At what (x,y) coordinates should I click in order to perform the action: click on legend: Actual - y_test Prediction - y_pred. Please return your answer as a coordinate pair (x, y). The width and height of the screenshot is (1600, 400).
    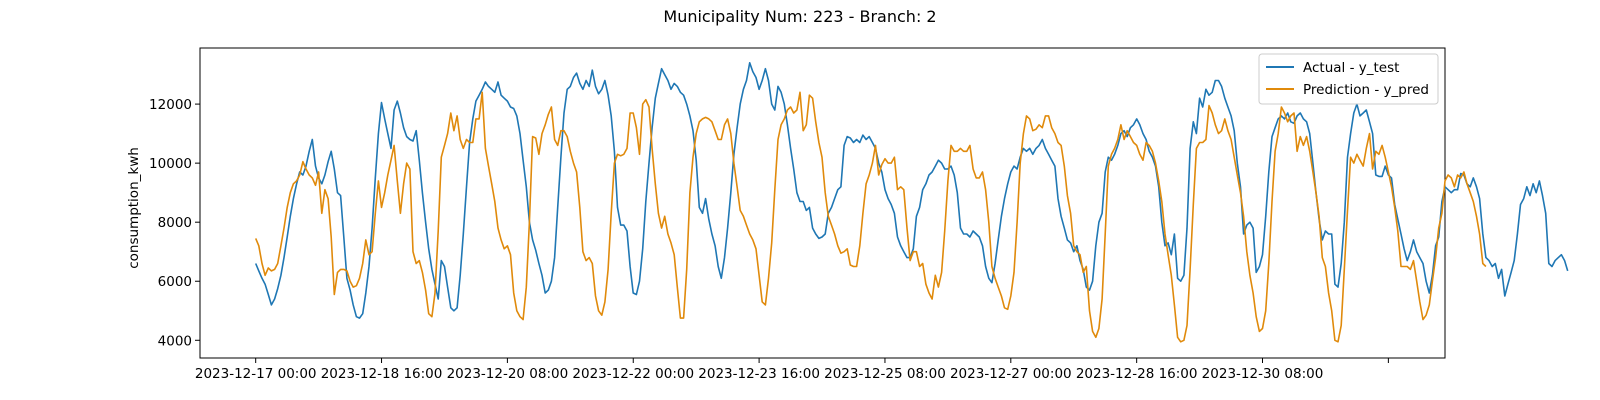
    Looking at the image, I should click on (1348, 79).